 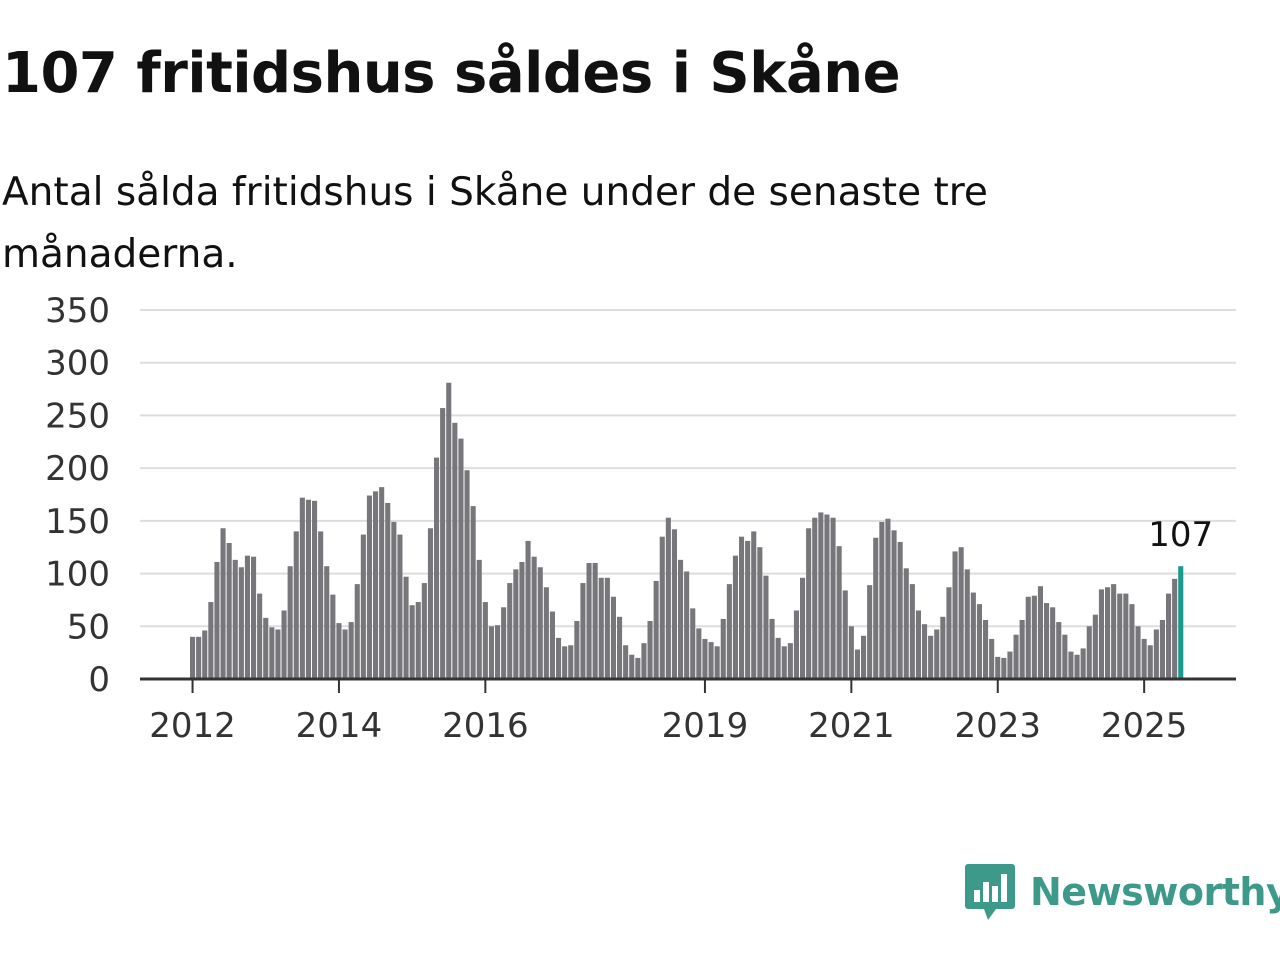 What do you see at coordinates (99, 680) in the screenshot?
I see `y-tick-label: 0` at bounding box center [99, 680].